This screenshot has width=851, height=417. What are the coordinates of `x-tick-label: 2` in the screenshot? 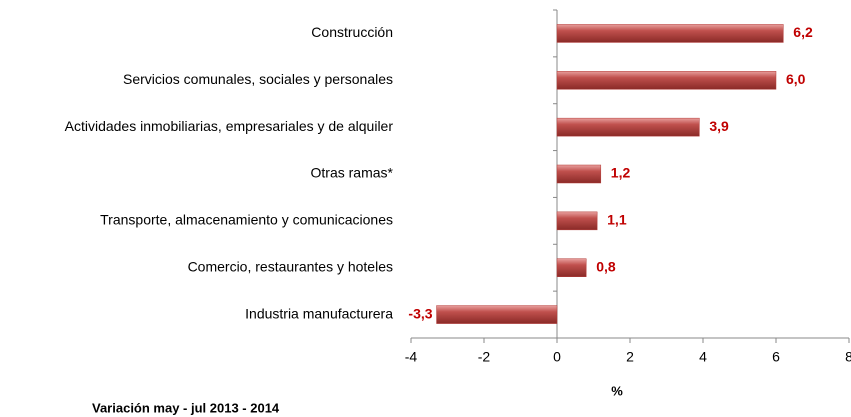 It's located at (630, 357).